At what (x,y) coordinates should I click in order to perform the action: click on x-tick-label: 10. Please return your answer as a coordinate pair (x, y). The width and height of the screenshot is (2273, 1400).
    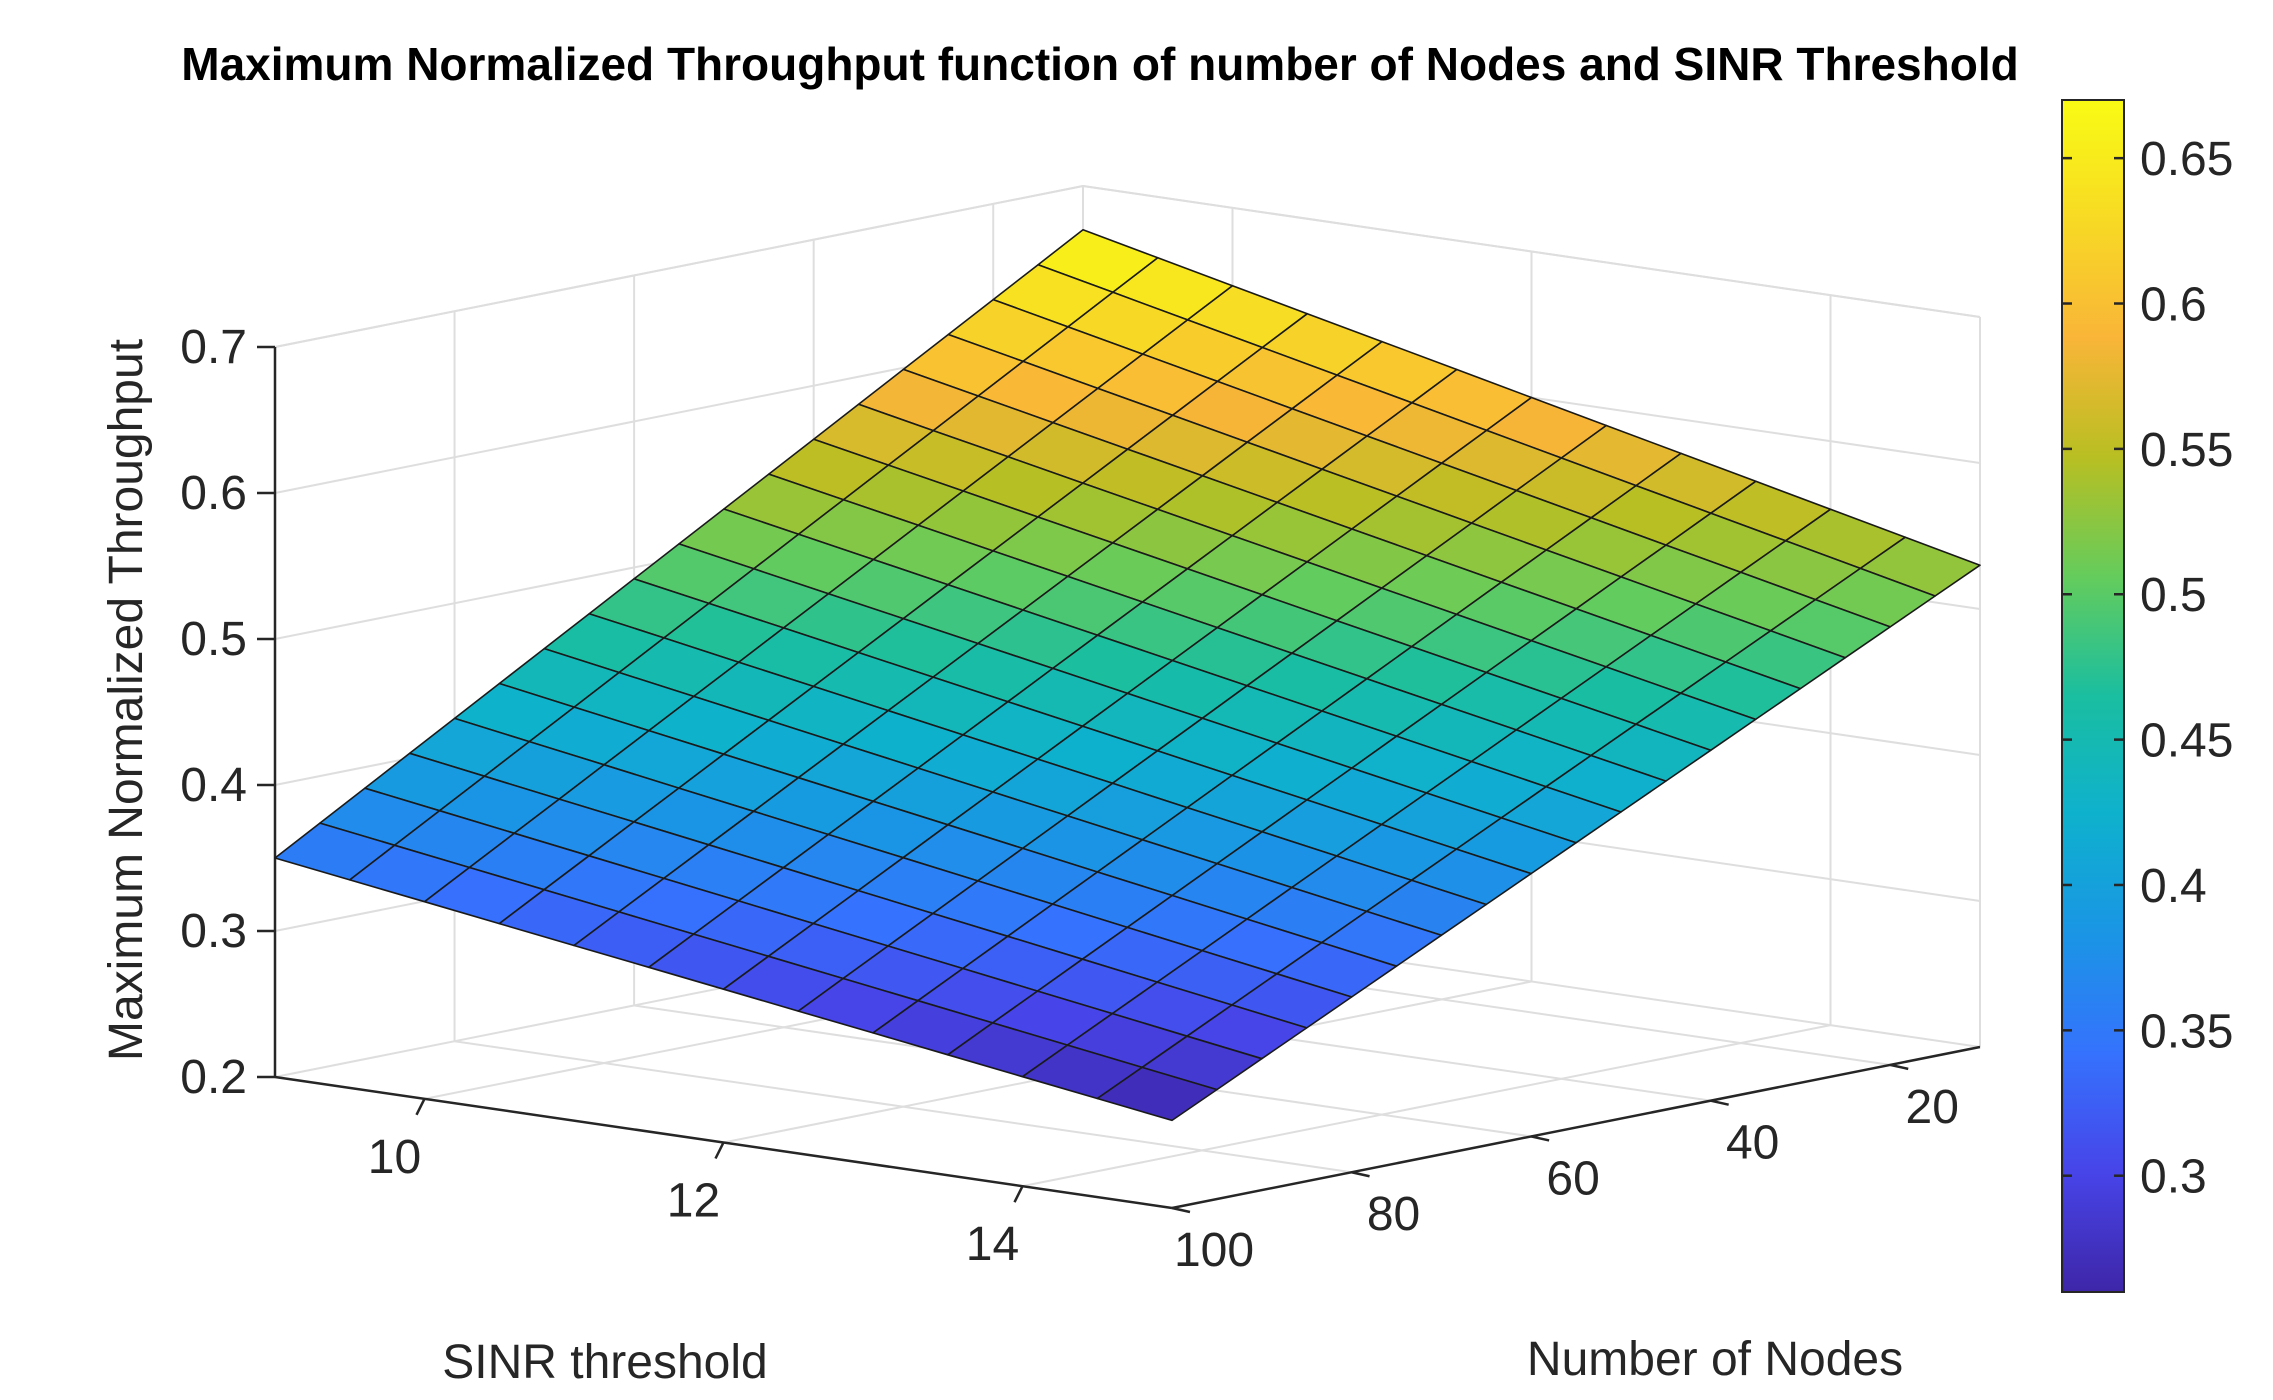
    Looking at the image, I should click on (394, 1157).